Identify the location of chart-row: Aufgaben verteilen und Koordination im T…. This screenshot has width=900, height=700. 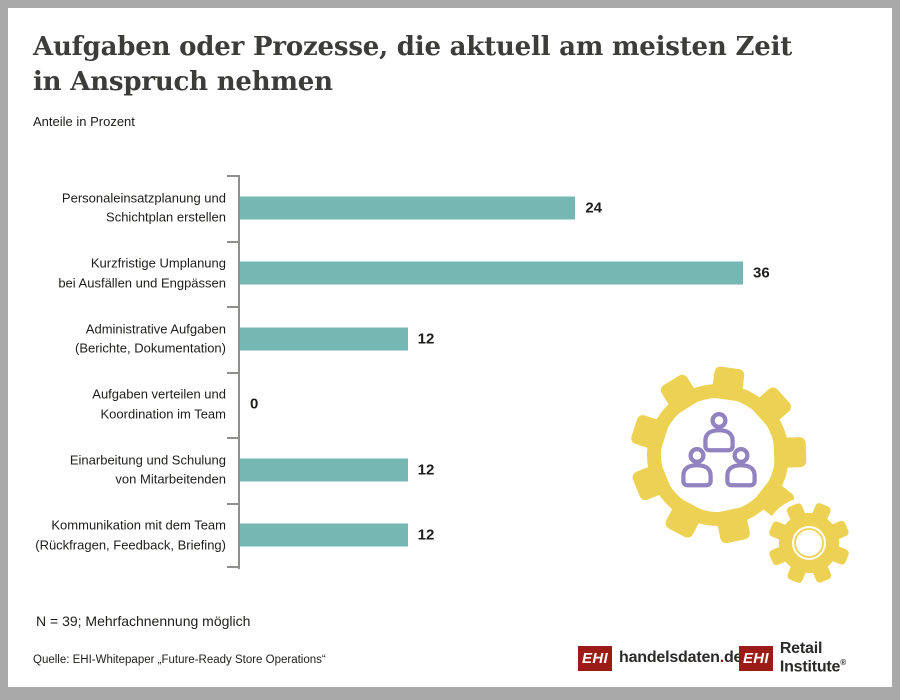
(452, 405).